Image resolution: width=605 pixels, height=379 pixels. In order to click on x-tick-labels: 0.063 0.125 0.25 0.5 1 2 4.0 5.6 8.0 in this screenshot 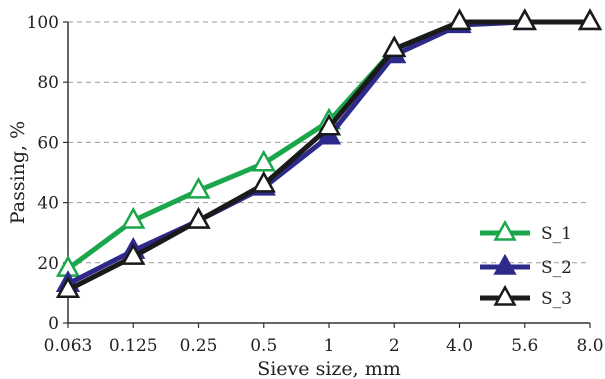, I will do `click(324, 346)`.